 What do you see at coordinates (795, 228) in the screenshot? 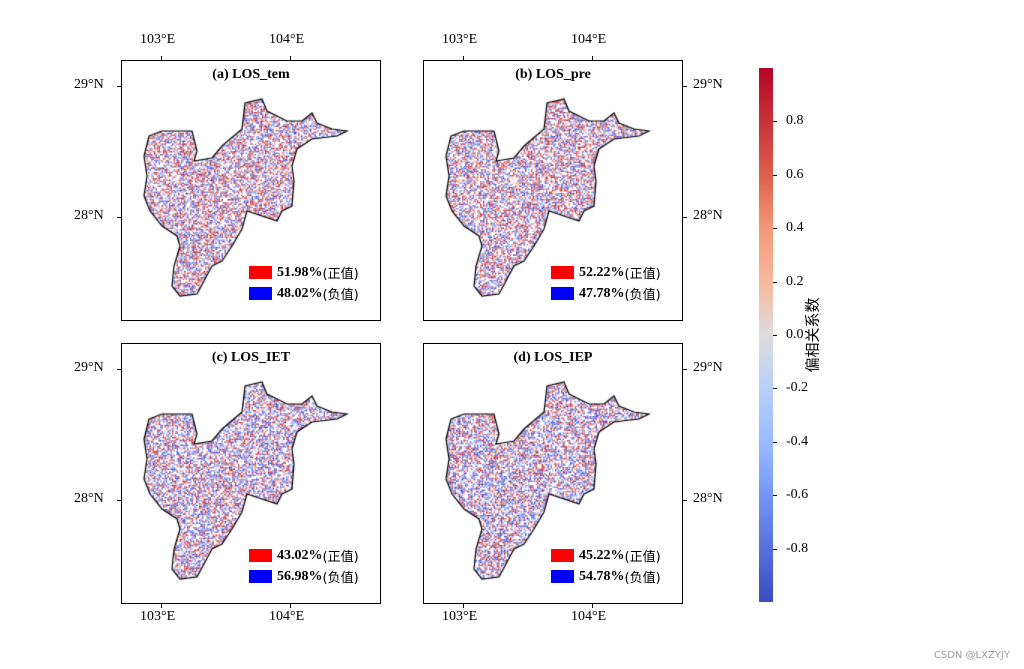
I see `colorbar-tick-label: 0.4` at bounding box center [795, 228].